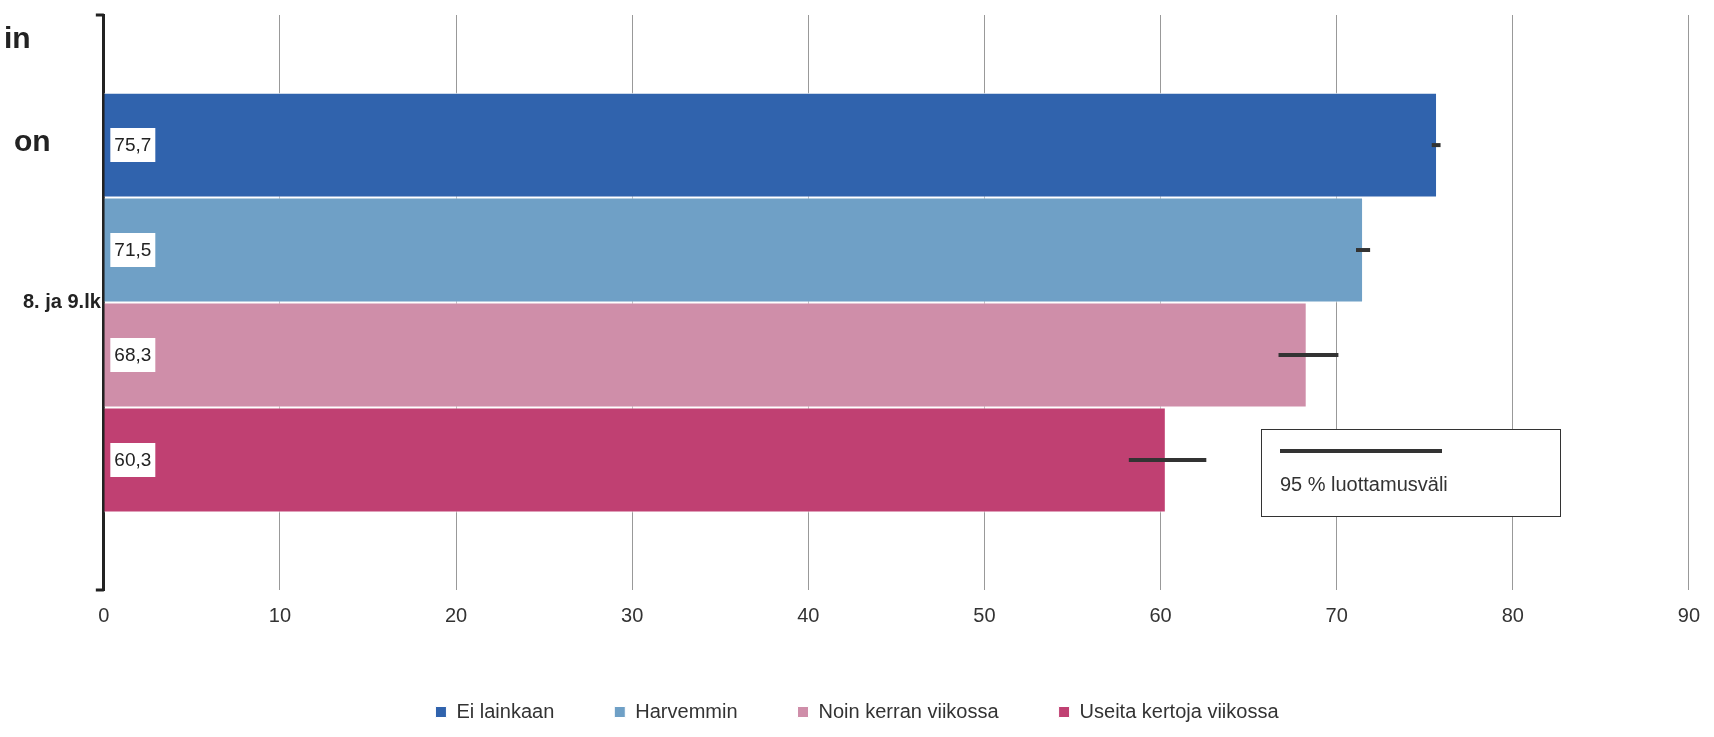 The width and height of the screenshot is (1714, 737). Describe the element at coordinates (686, 710) in the screenshot. I see `legend-label: Harvemmin` at that location.